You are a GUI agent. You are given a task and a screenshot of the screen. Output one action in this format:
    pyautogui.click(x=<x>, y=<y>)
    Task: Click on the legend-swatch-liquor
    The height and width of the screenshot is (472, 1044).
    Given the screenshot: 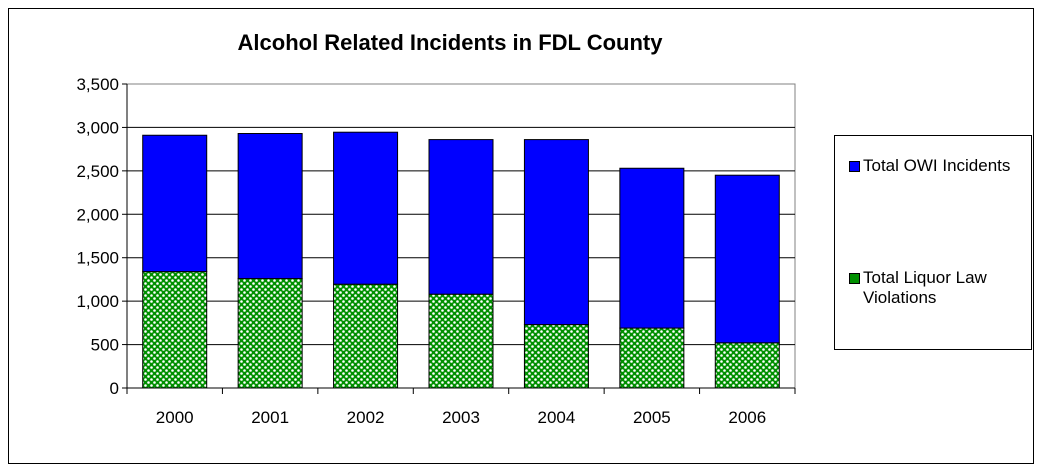 What is the action you would take?
    pyautogui.click(x=854, y=278)
    